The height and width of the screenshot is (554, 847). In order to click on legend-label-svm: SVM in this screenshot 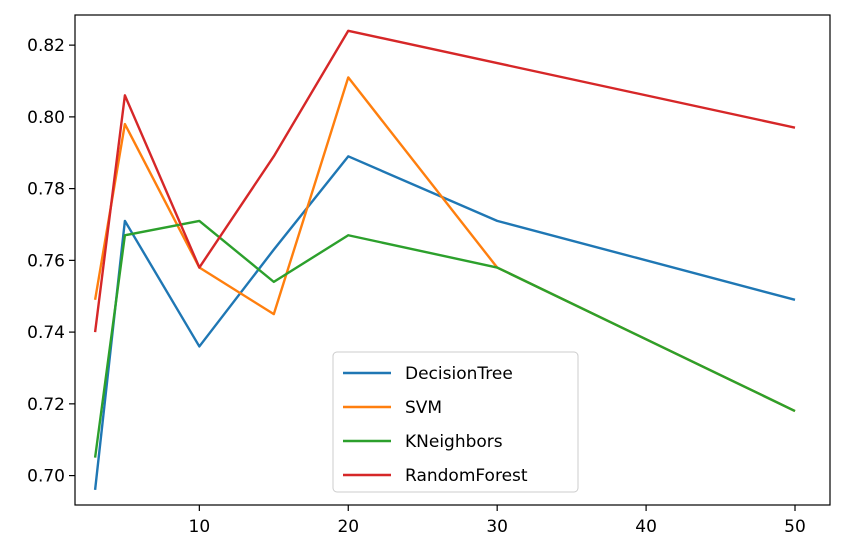, I will do `click(423, 408)`.